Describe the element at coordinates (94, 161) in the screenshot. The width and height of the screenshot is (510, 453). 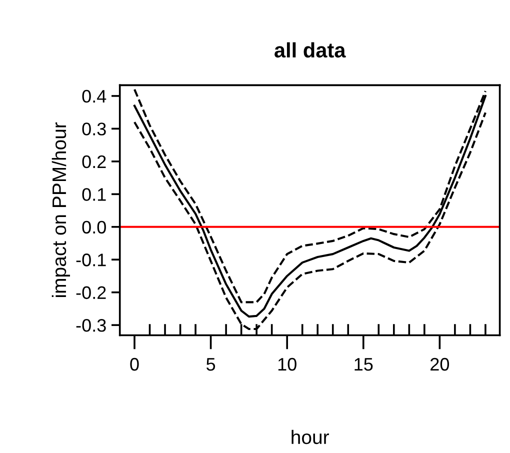
I see `y-tick-label: 0.2` at that location.